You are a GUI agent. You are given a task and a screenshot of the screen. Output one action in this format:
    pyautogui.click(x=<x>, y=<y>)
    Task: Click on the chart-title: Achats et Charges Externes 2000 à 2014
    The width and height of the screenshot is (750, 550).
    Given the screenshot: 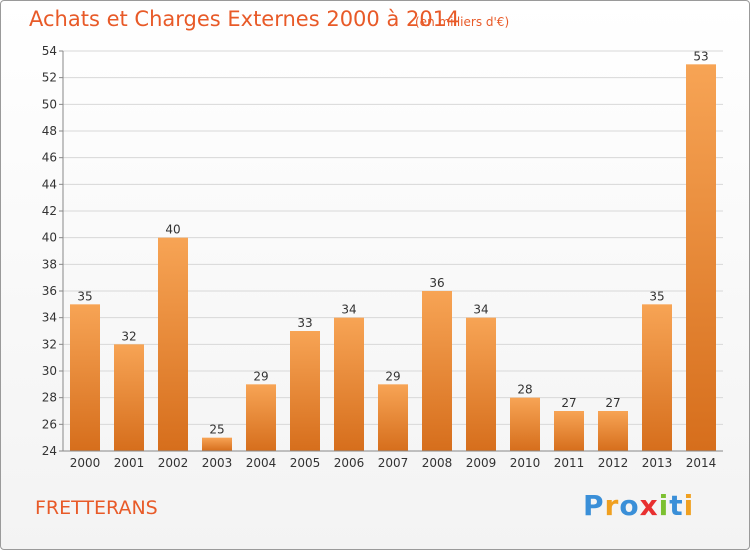 What is the action you would take?
    pyautogui.click(x=244, y=19)
    